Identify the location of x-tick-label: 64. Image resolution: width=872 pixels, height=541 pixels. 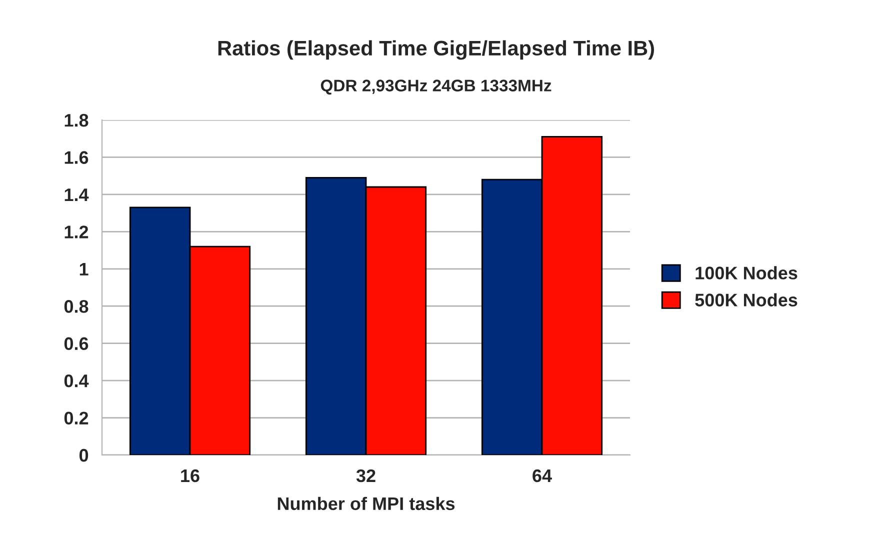
(542, 475).